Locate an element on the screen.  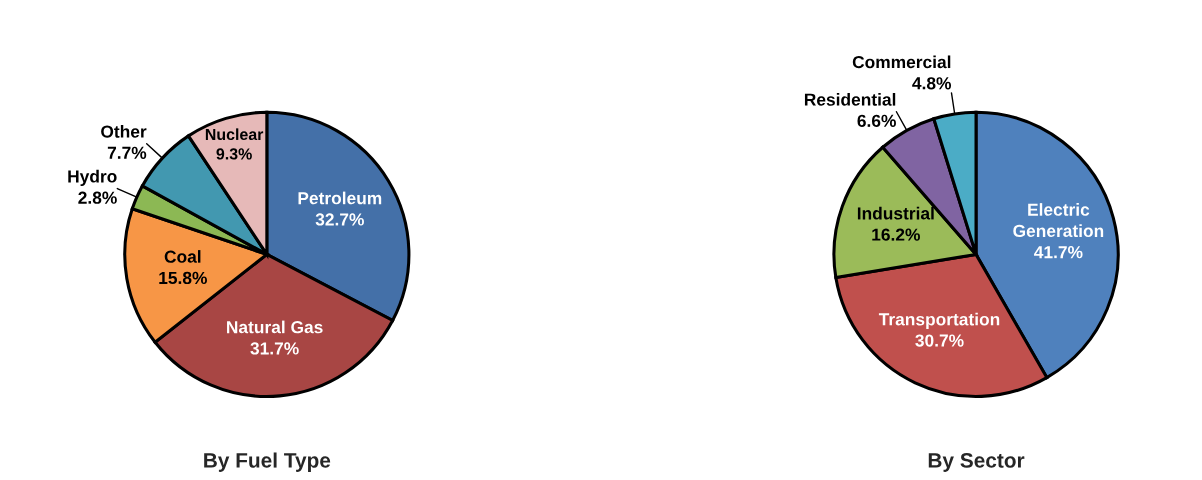
text: By Sector is located at coordinates (976, 462).